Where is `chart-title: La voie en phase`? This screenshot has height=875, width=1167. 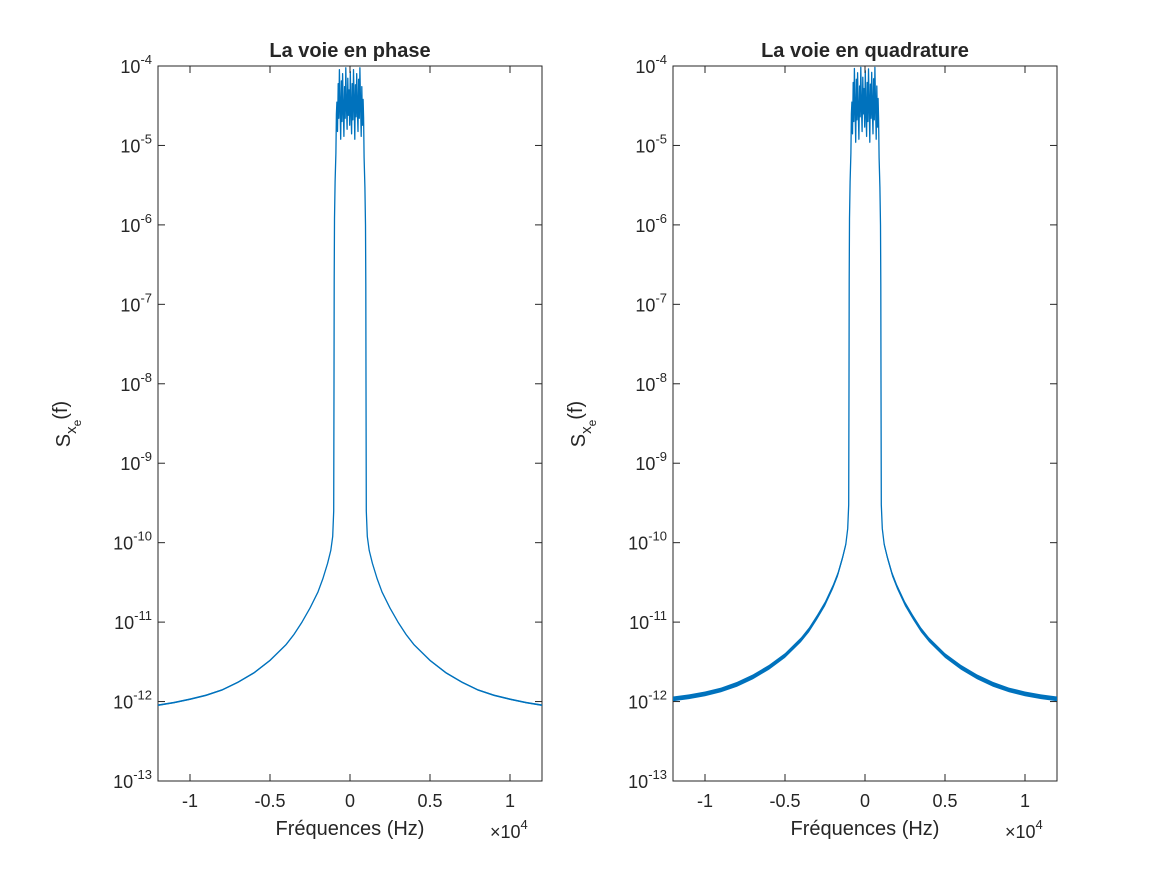
chart-title: La voie en phase is located at coordinates (349, 51).